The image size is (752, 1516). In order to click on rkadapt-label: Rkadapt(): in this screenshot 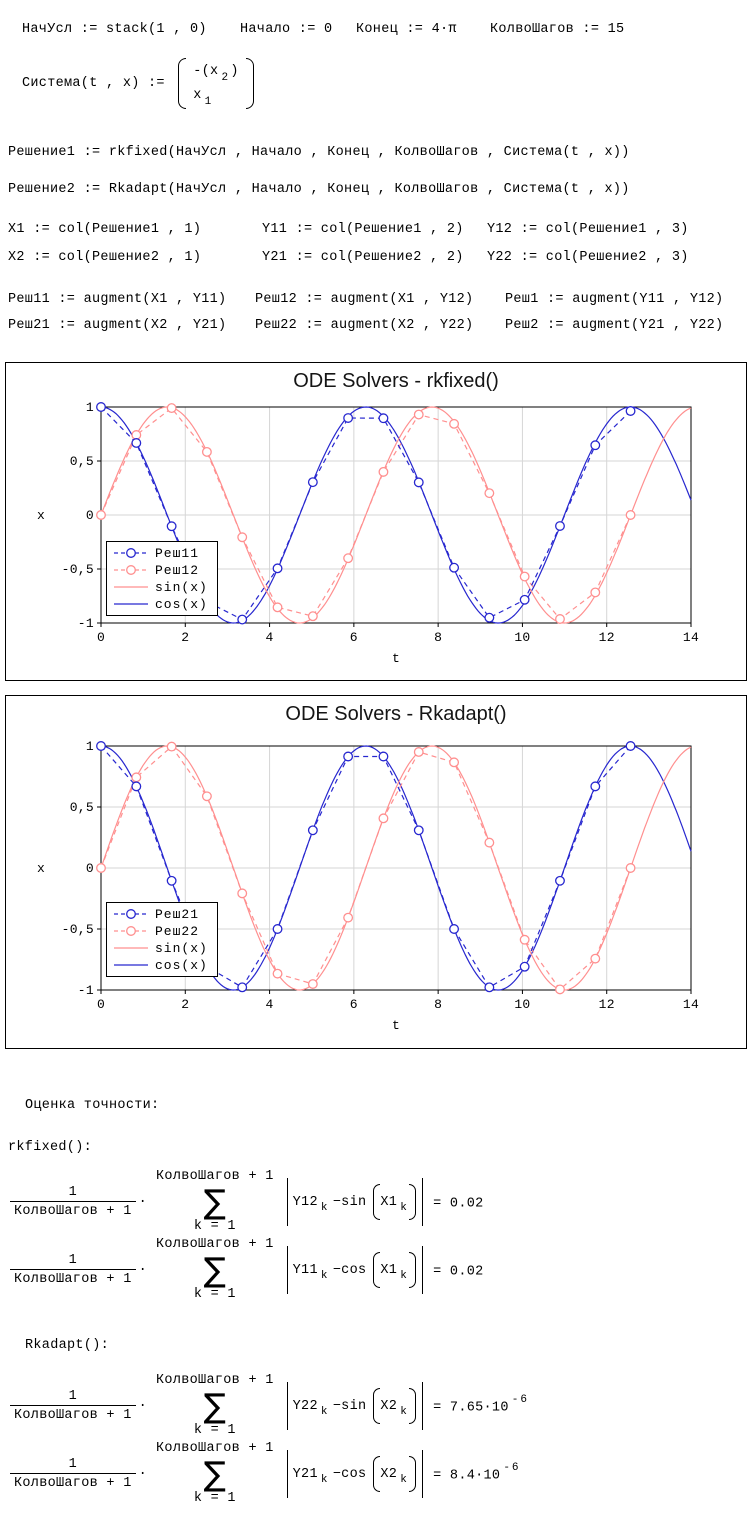, I will do `click(67, 1345)`.